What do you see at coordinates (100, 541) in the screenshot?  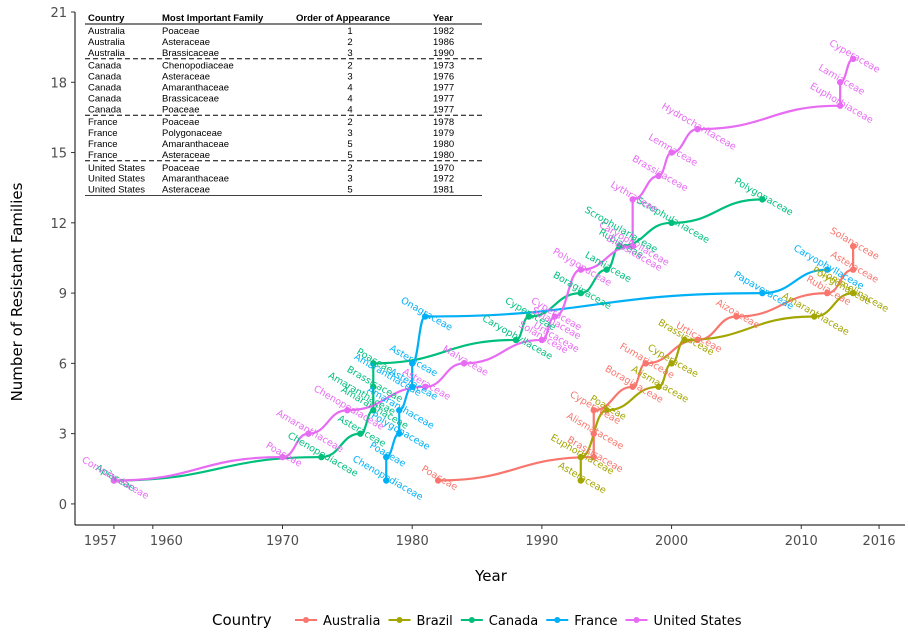 I see `x-tick-label: 1957` at bounding box center [100, 541].